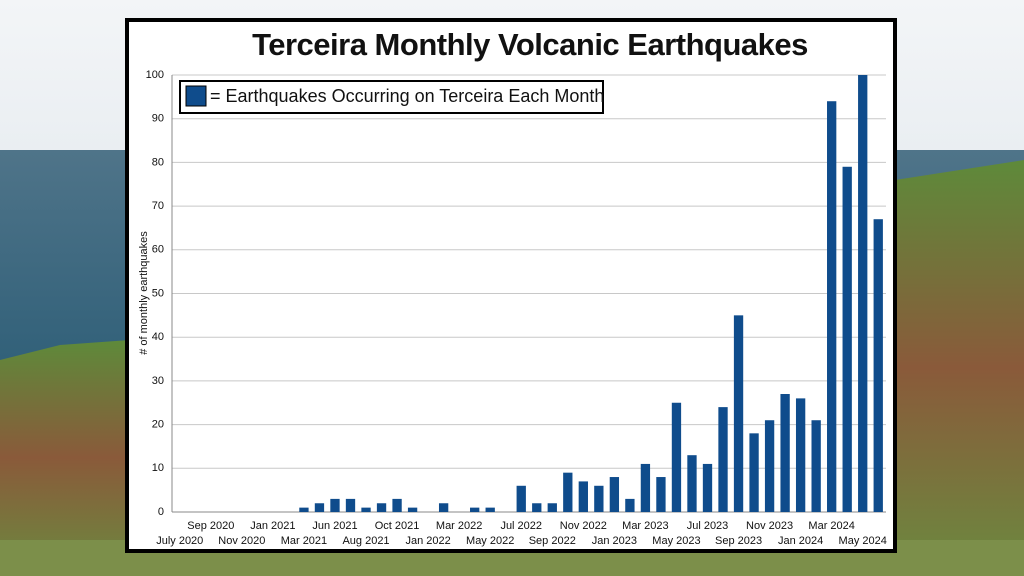 This screenshot has width=1024, height=576. I want to click on legend-swatch, so click(196, 96).